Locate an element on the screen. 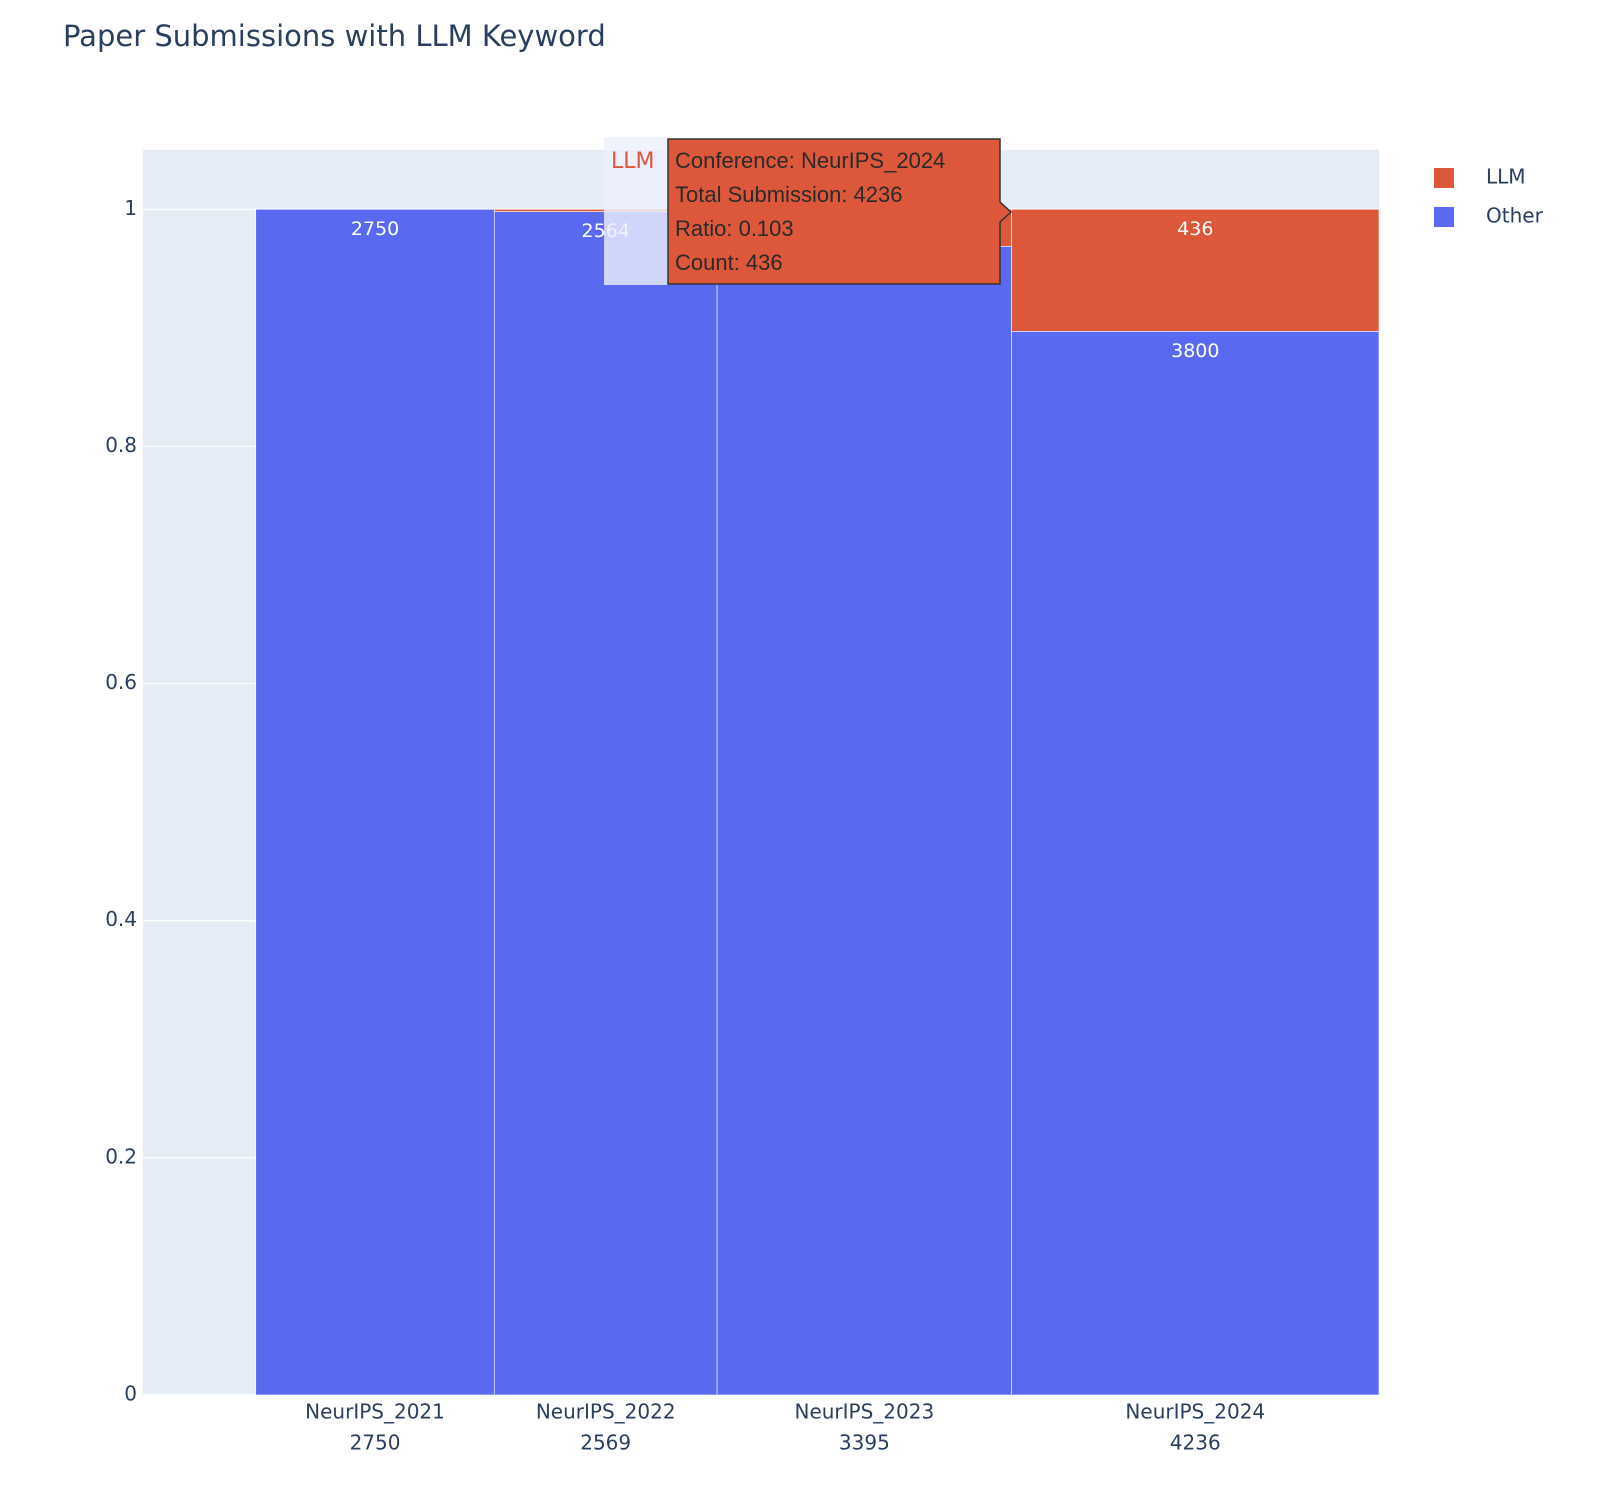 The width and height of the screenshot is (1612, 1496). hover-line: Conference: NeurIPS_2024 is located at coordinates (810, 160).